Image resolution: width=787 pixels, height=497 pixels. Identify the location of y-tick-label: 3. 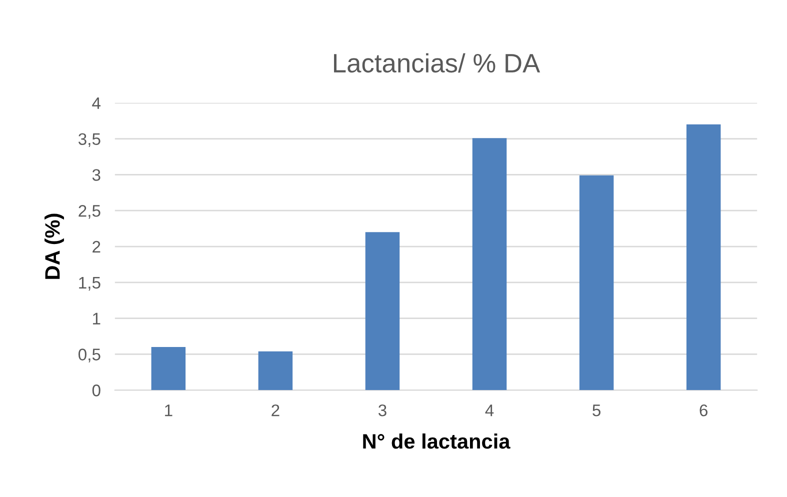
(96, 175).